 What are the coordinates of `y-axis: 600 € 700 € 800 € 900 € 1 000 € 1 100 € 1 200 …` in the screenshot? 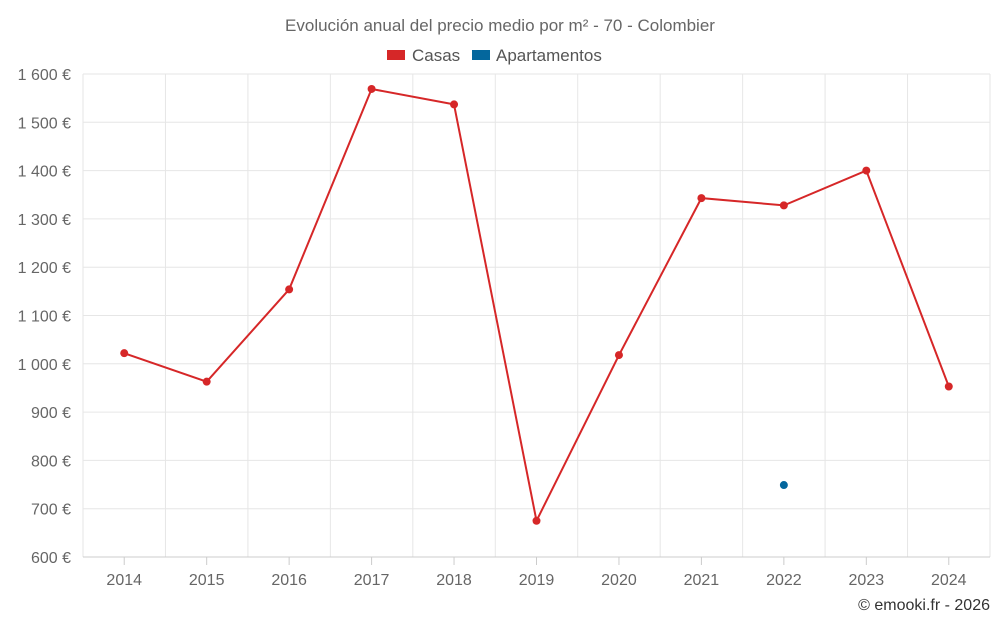 It's located at (44, 317).